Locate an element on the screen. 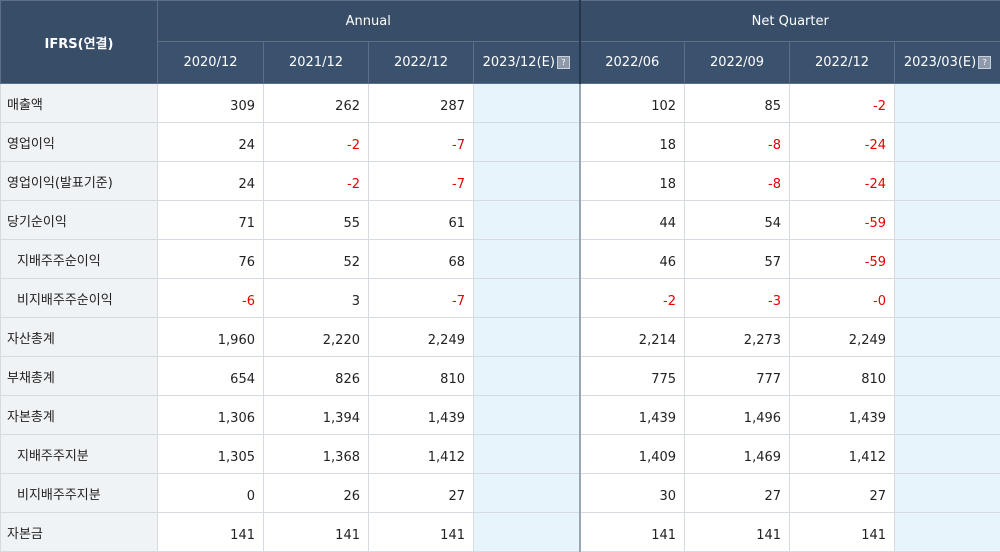  value-cell: 54 is located at coordinates (737, 220).